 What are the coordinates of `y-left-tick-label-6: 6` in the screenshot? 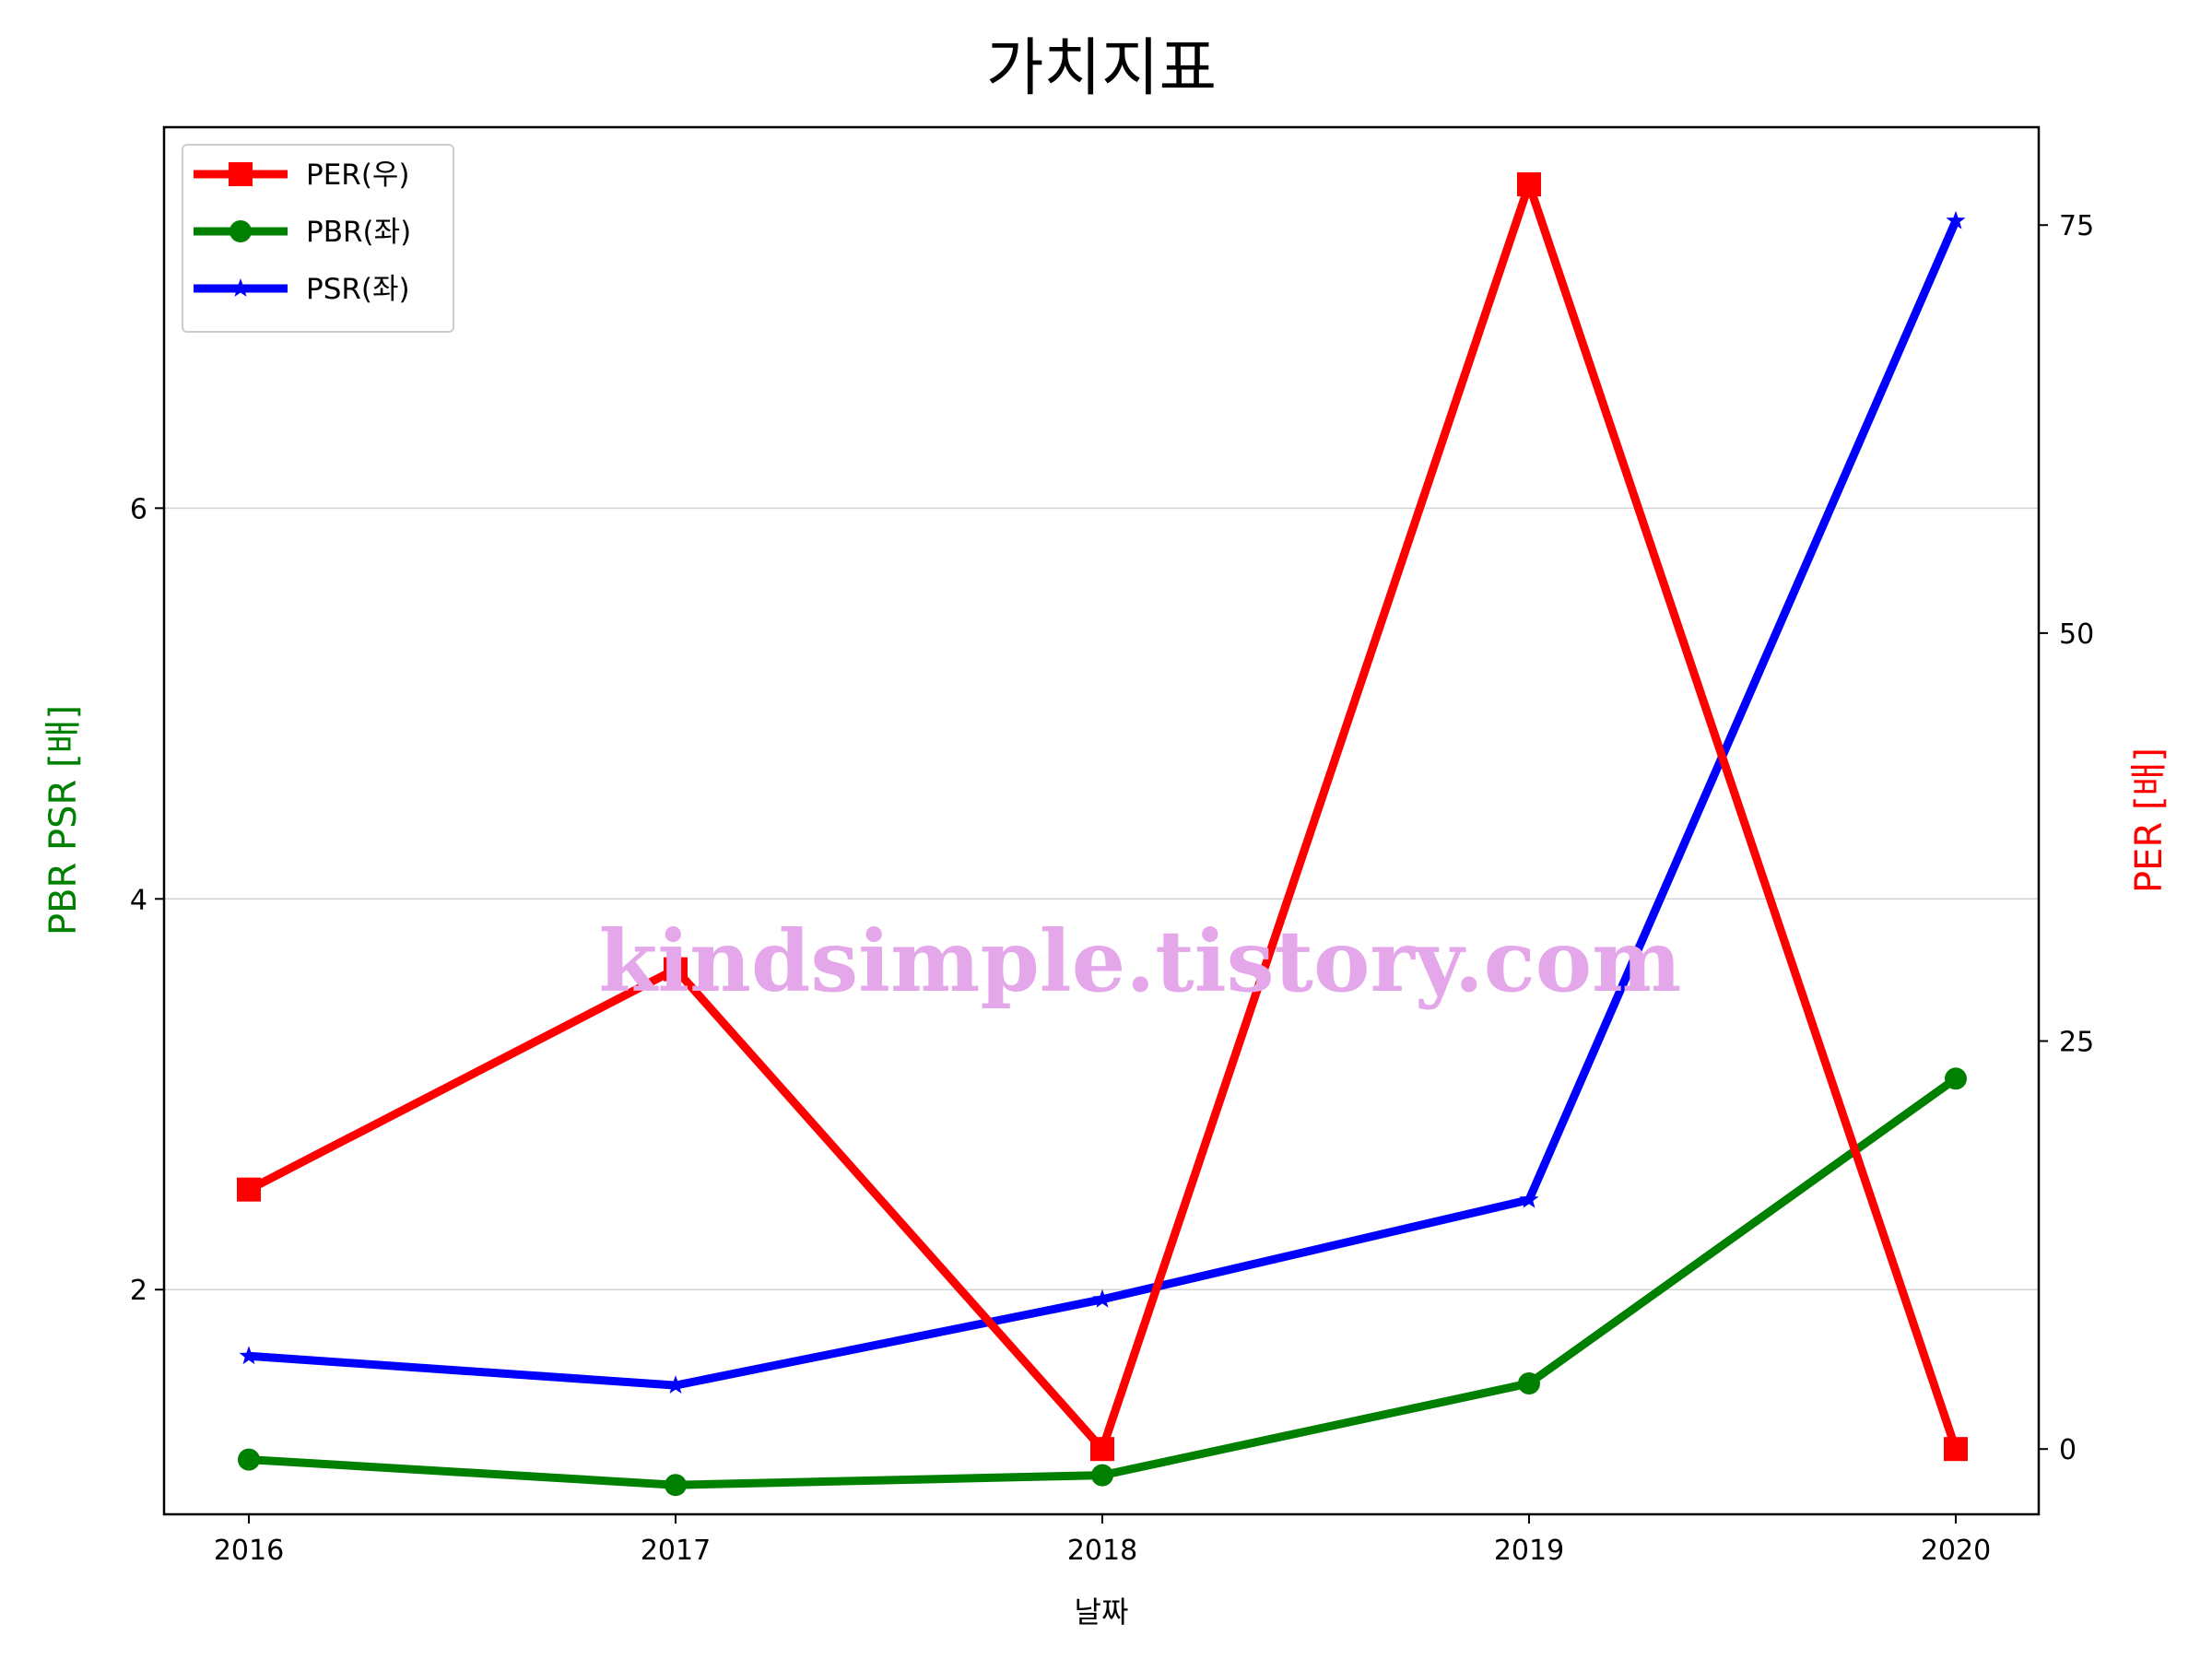 It's located at (138, 509).